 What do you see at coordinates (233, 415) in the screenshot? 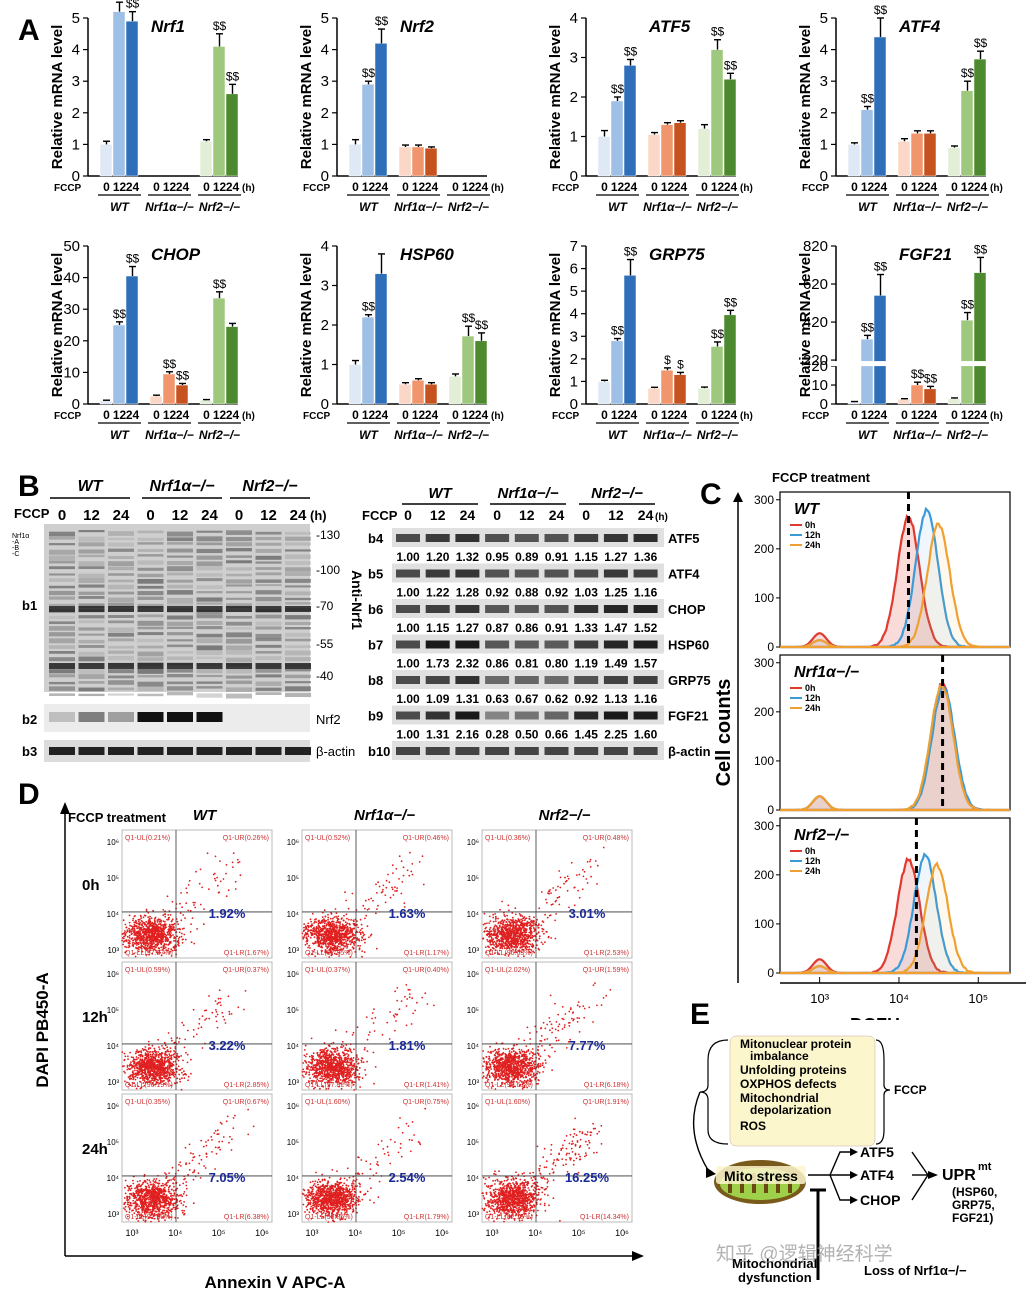
I see `time-tick-label: 24` at bounding box center [233, 415].